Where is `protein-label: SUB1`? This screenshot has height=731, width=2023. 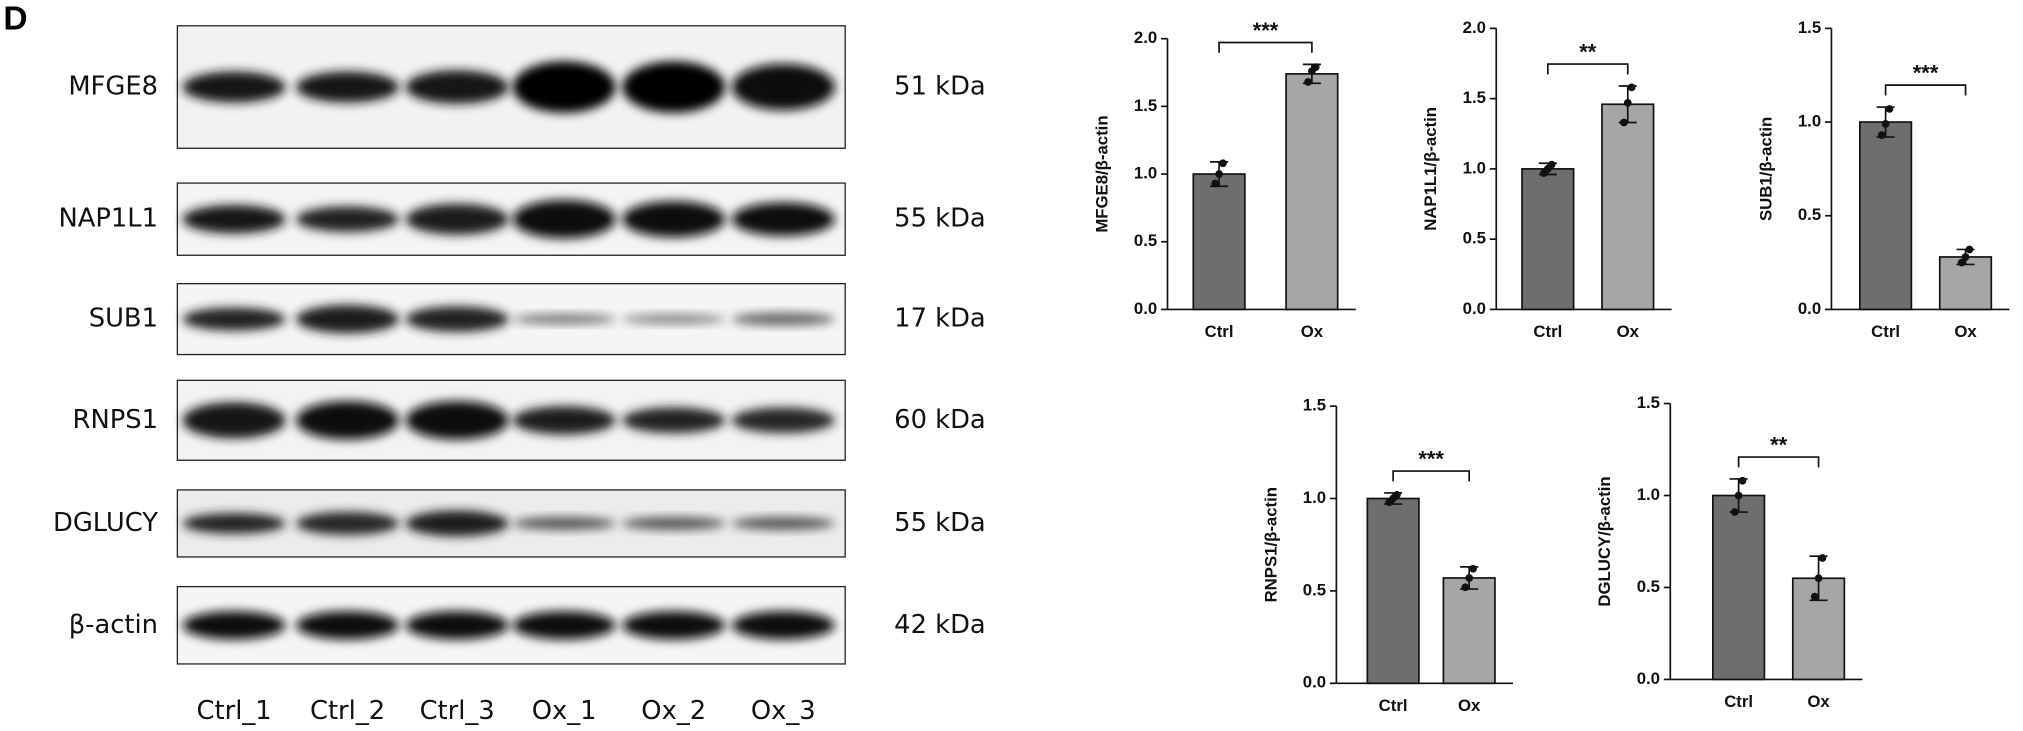 protein-label: SUB1 is located at coordinates (123, 319).